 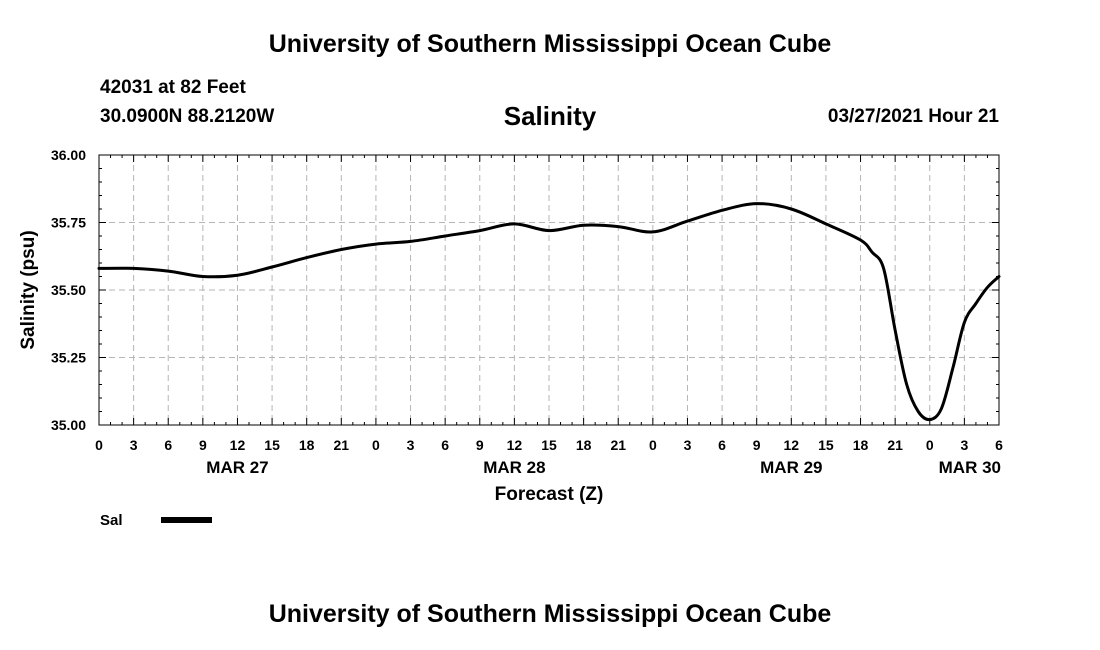 I want to click on y-tick-label: 35.00, so click(x=68, y=425).